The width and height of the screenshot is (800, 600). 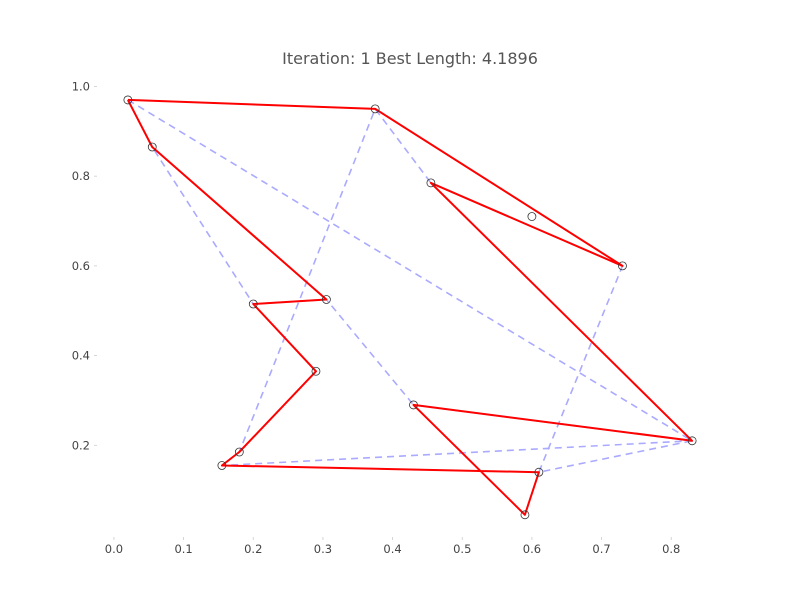 I want to click on x-tick-label: 0.6, so click(x=532, y=549).